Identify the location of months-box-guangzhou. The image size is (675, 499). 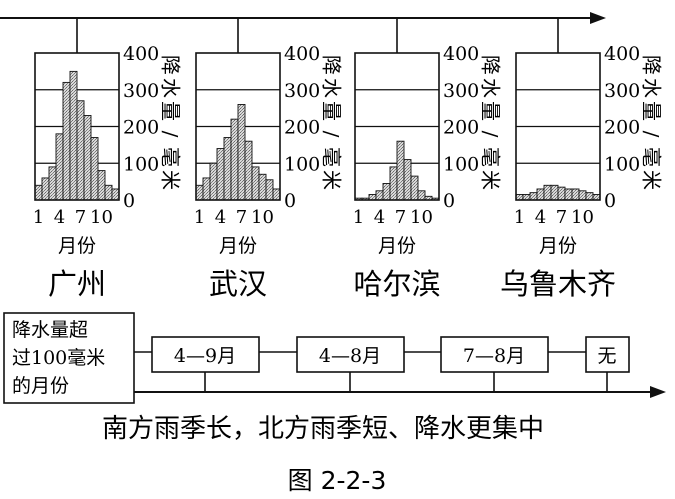
(205, 354).